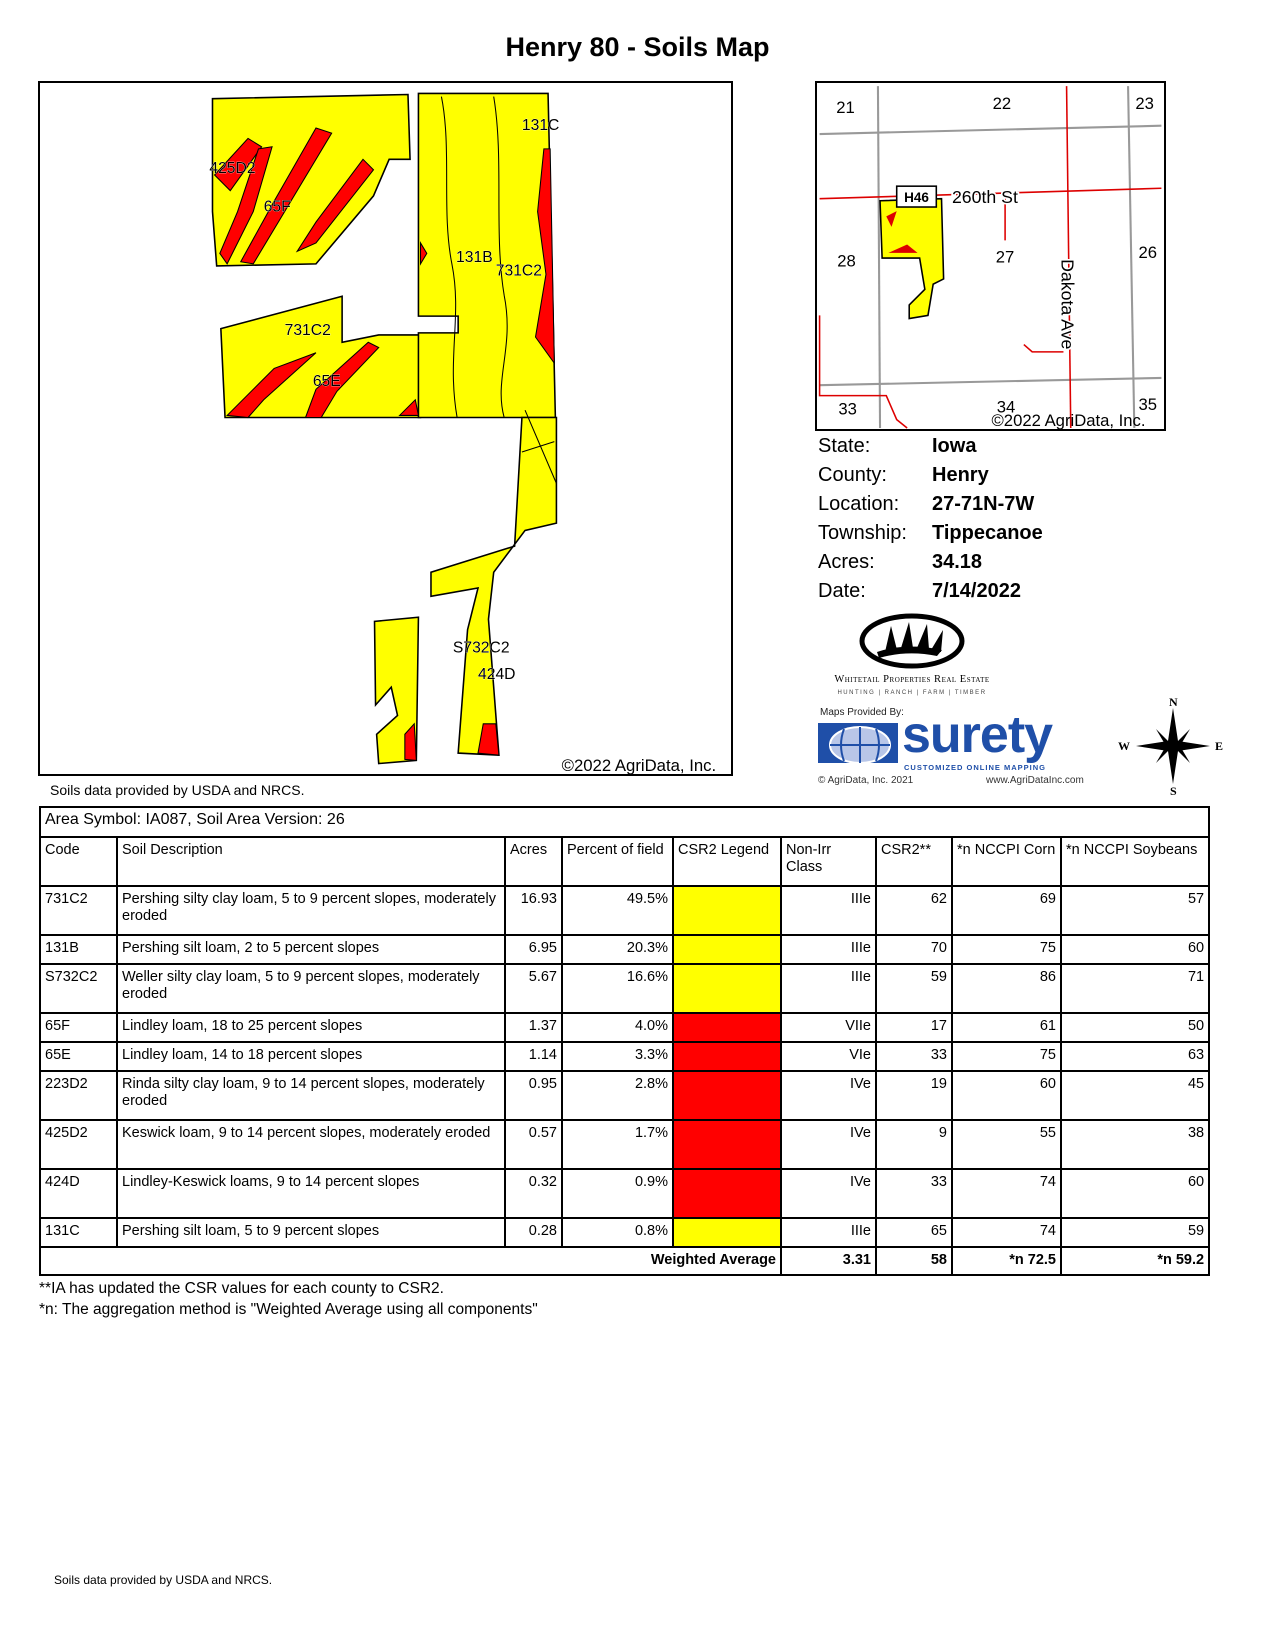 The height and width of the screenshot is (1650, 1275). I want to click on acres-value: 34.18, so click(957, 562).